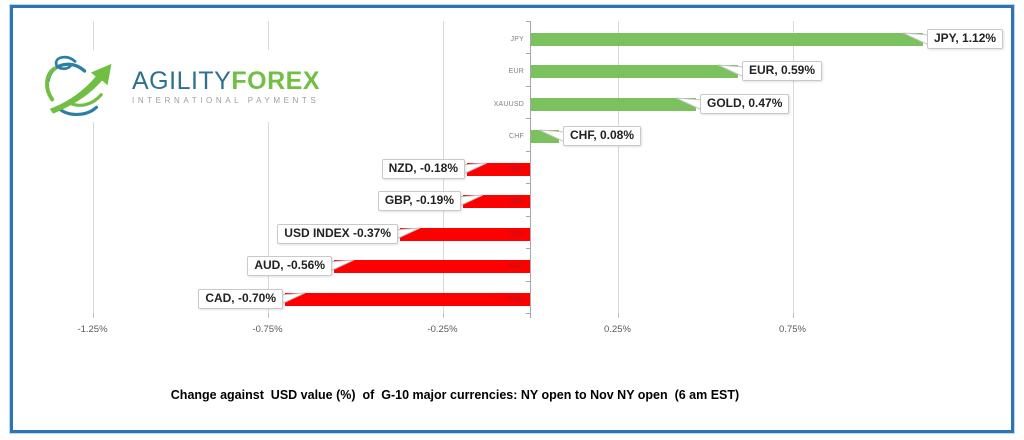 The width and height of the screenshot is (1024, 440). Describe the element at coordinates (745, 104) in the screenshot. I see `data-label-callout: GOLD, 0.47%` at that location.